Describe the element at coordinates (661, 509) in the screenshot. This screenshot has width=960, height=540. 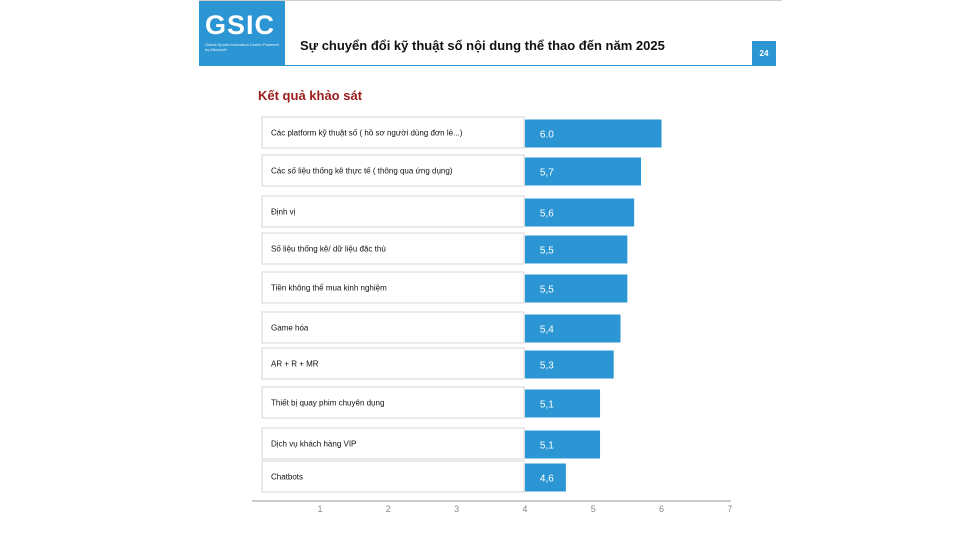
I see `x-tick-label: 6` at that location.